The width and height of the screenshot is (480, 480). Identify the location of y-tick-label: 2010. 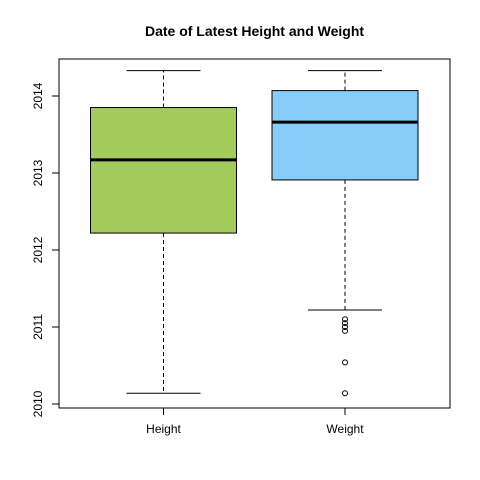
(38, 403).